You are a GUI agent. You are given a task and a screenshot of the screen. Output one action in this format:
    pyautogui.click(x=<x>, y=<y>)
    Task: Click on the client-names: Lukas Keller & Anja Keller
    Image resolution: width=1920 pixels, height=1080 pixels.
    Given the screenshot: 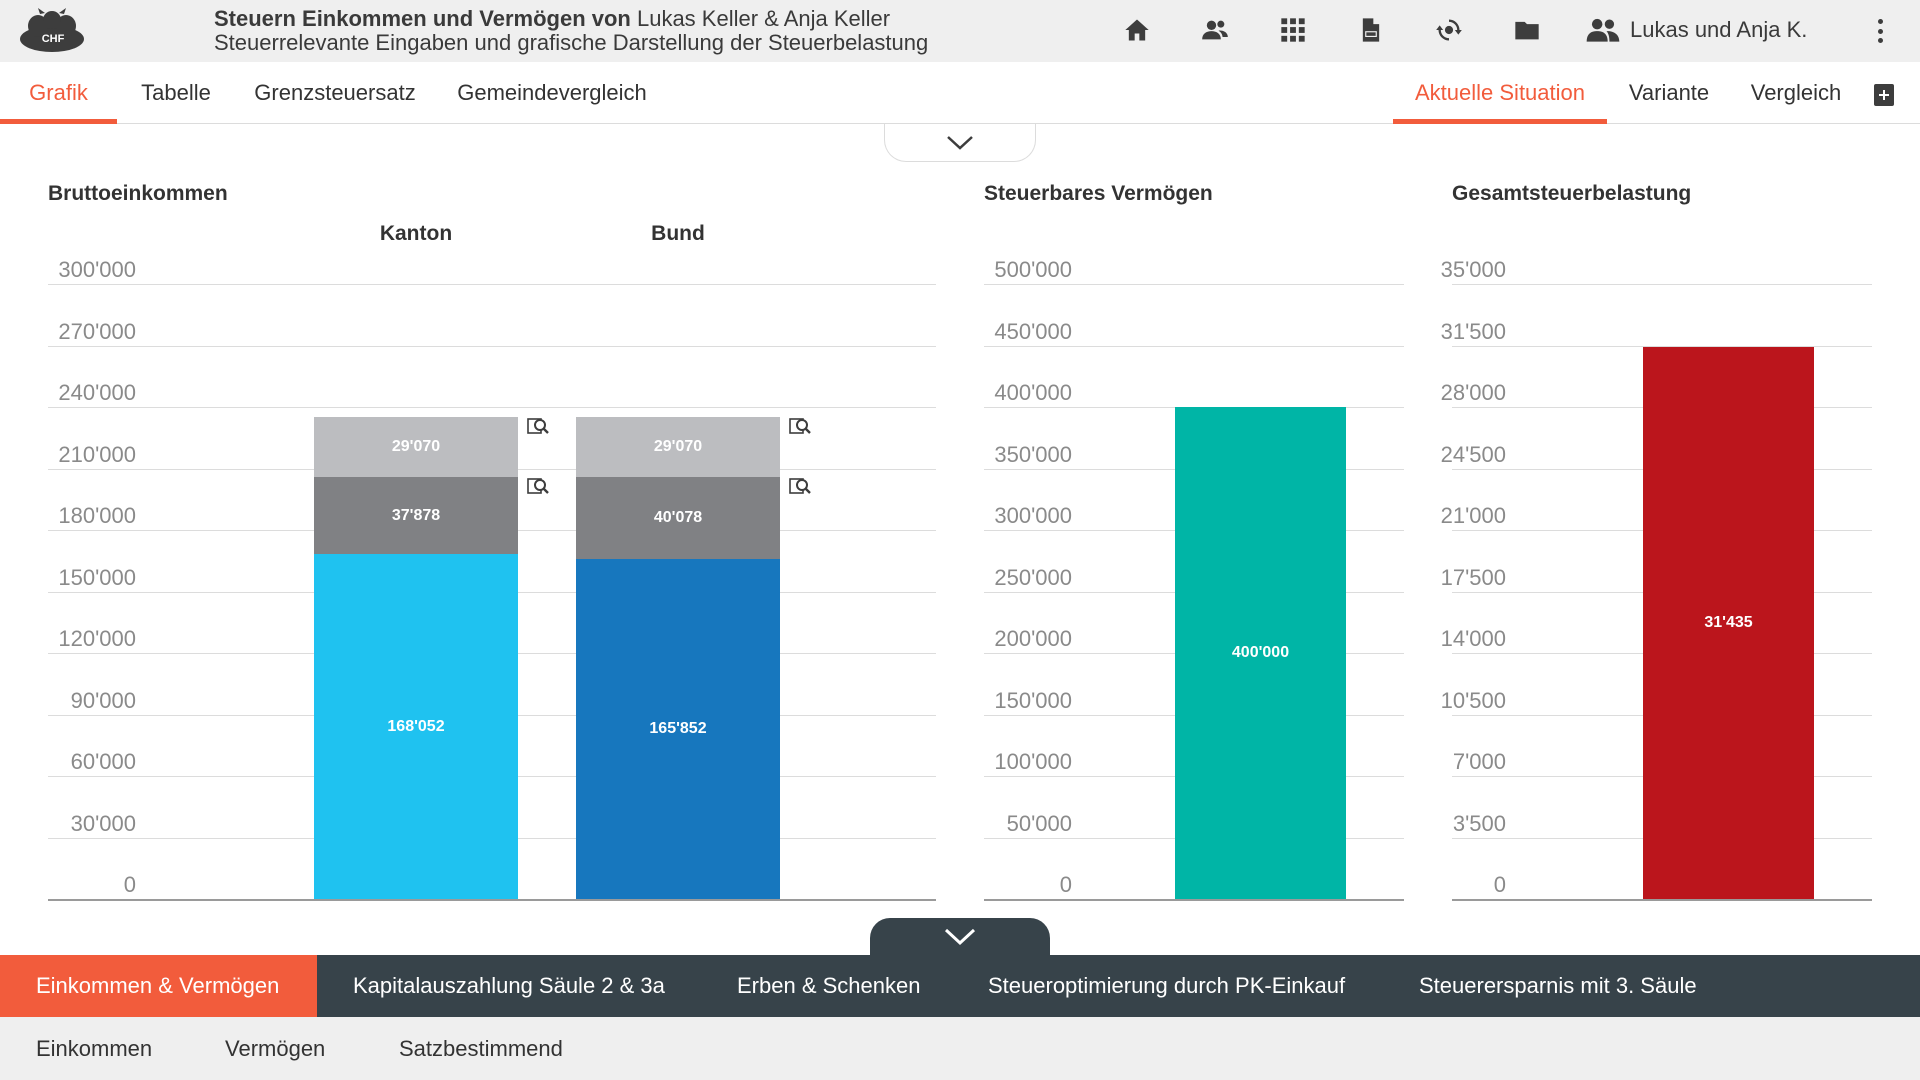 What is the action you would take?
    pyautogui.click(x=760, y=18)
    